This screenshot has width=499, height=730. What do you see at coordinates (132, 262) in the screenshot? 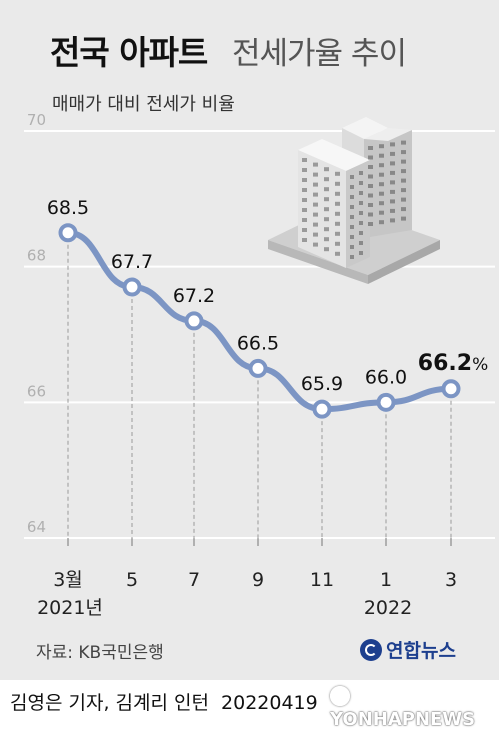
I see `data-label: 67.7` at bounding box center [132, 262].